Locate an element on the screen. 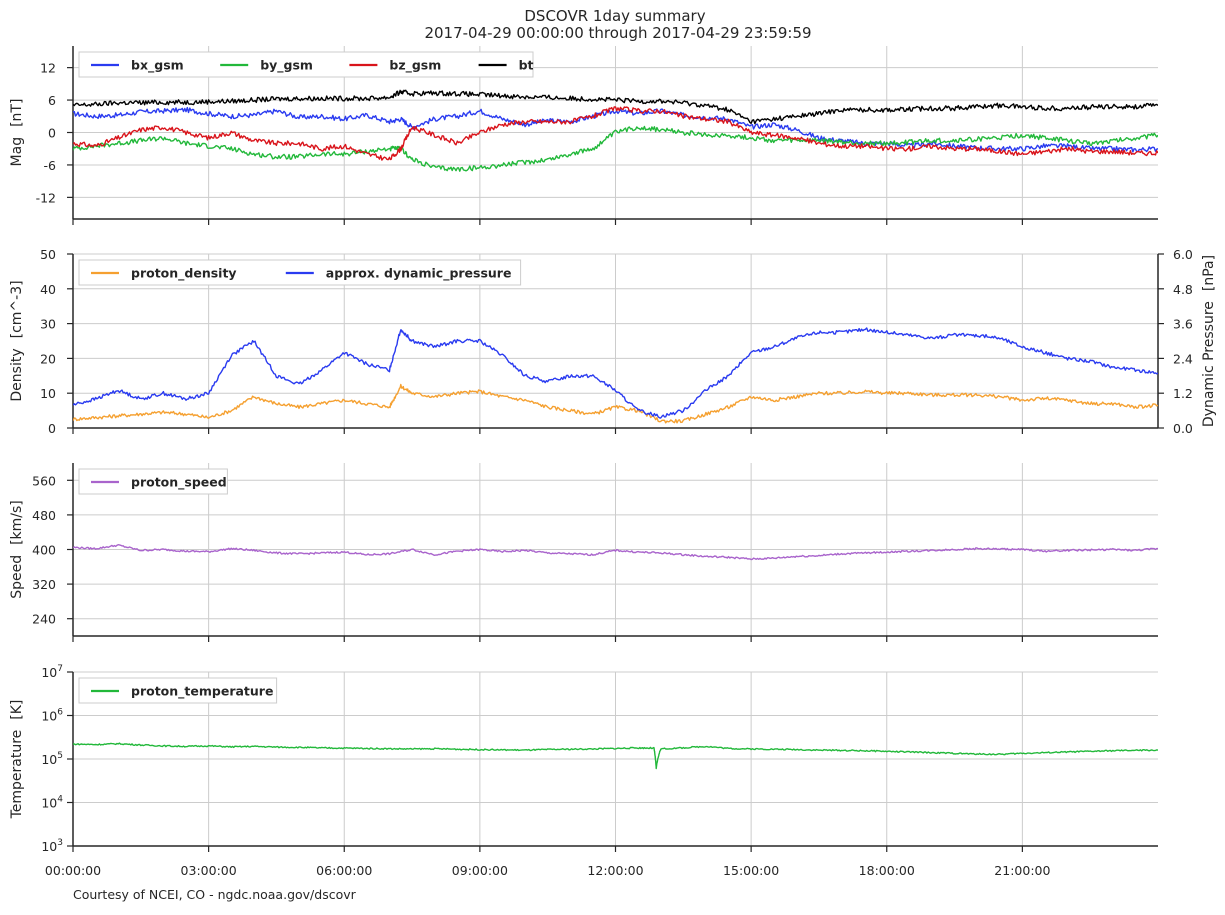 The image size is (1225, 915). legend: proton_speed is located at coordinates (153, 481).